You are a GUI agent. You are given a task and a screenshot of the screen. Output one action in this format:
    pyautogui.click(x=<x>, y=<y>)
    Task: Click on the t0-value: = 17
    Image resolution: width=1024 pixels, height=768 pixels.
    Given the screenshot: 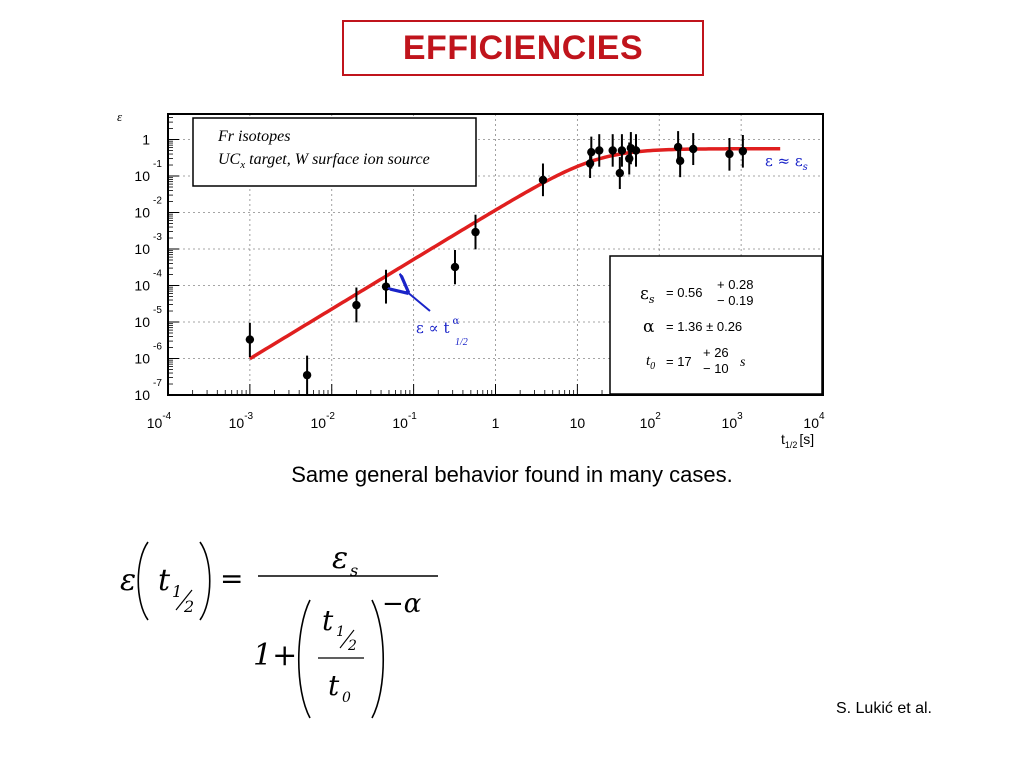 What is the action you would take?
    pyautogui.click(x=679, y=361)
    